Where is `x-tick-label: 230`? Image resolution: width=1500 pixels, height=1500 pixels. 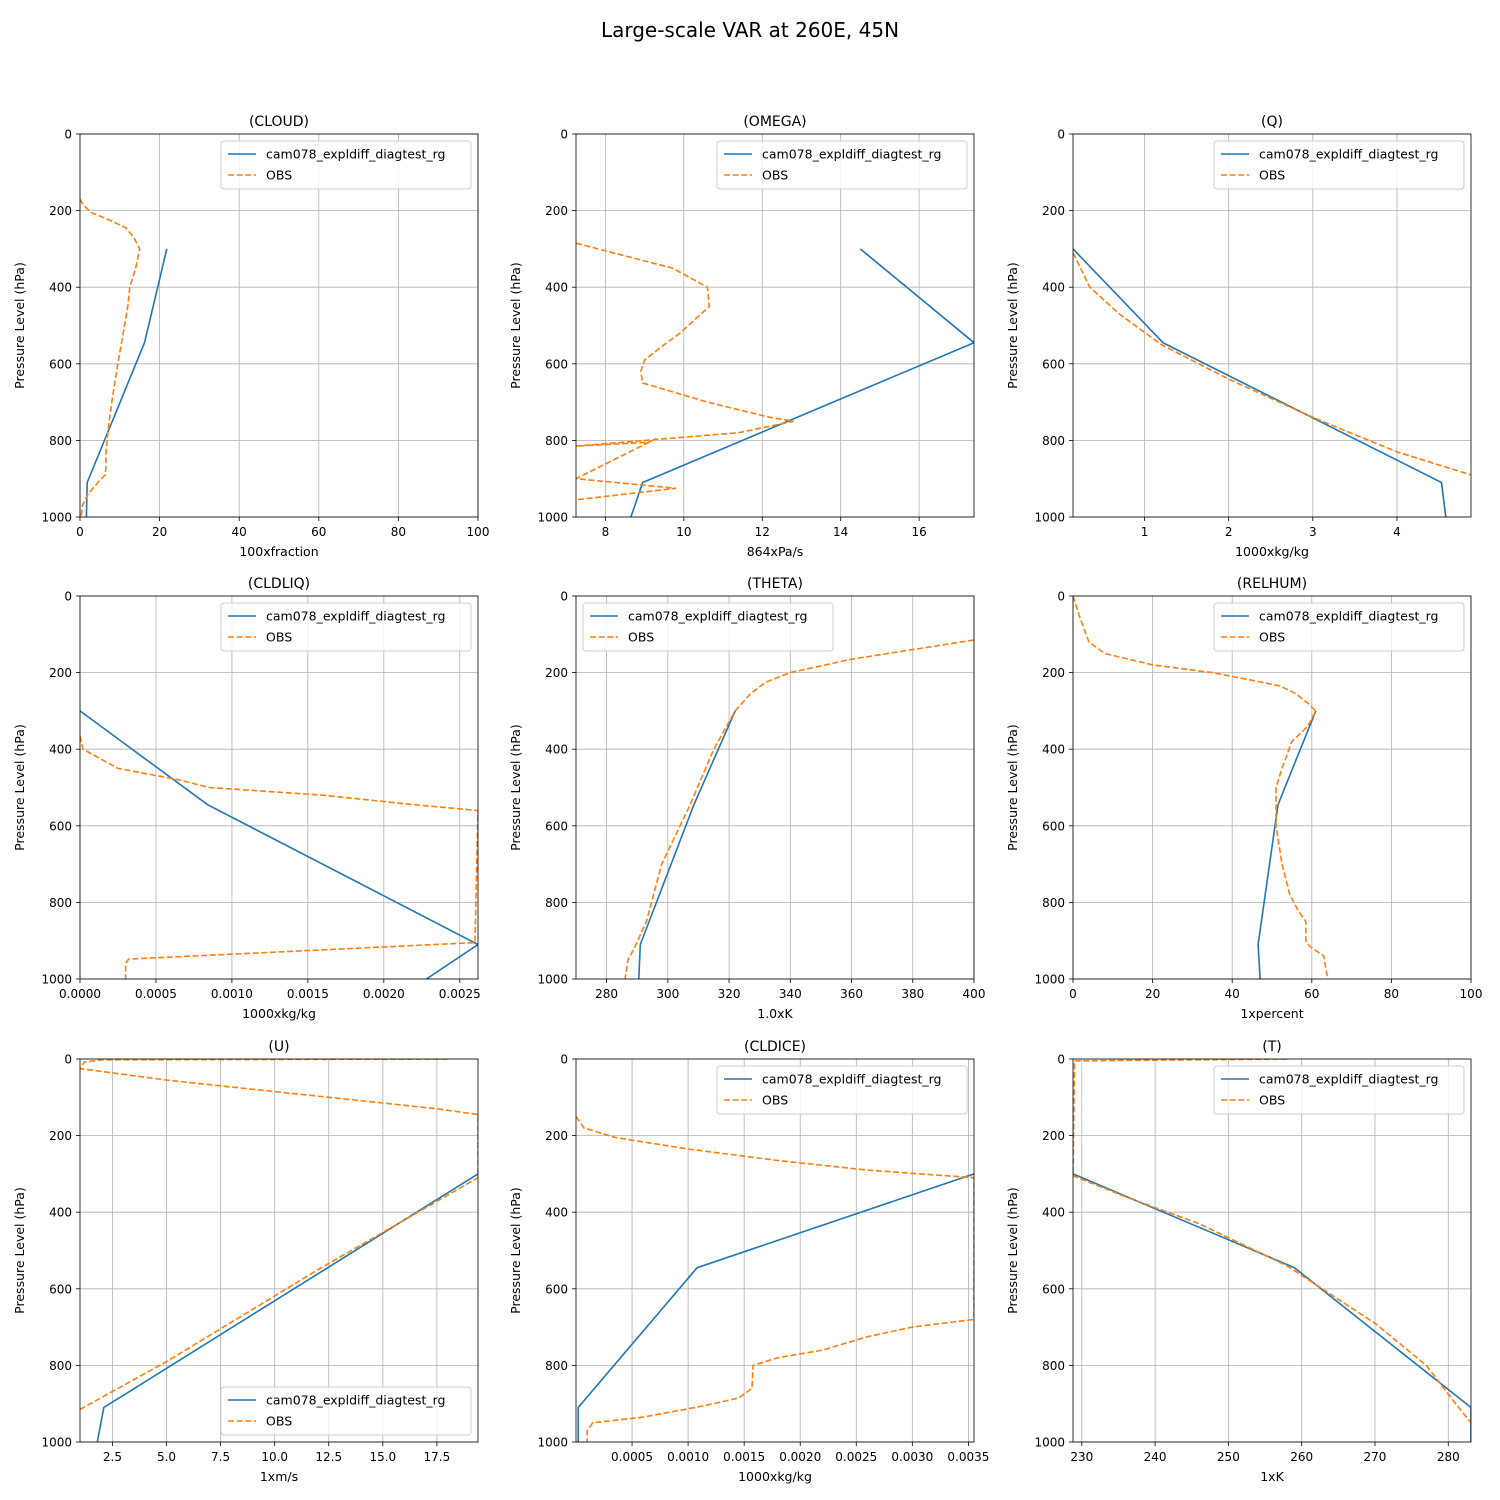 x-tick-label: 230 is located at coordinates (1081, 1457).